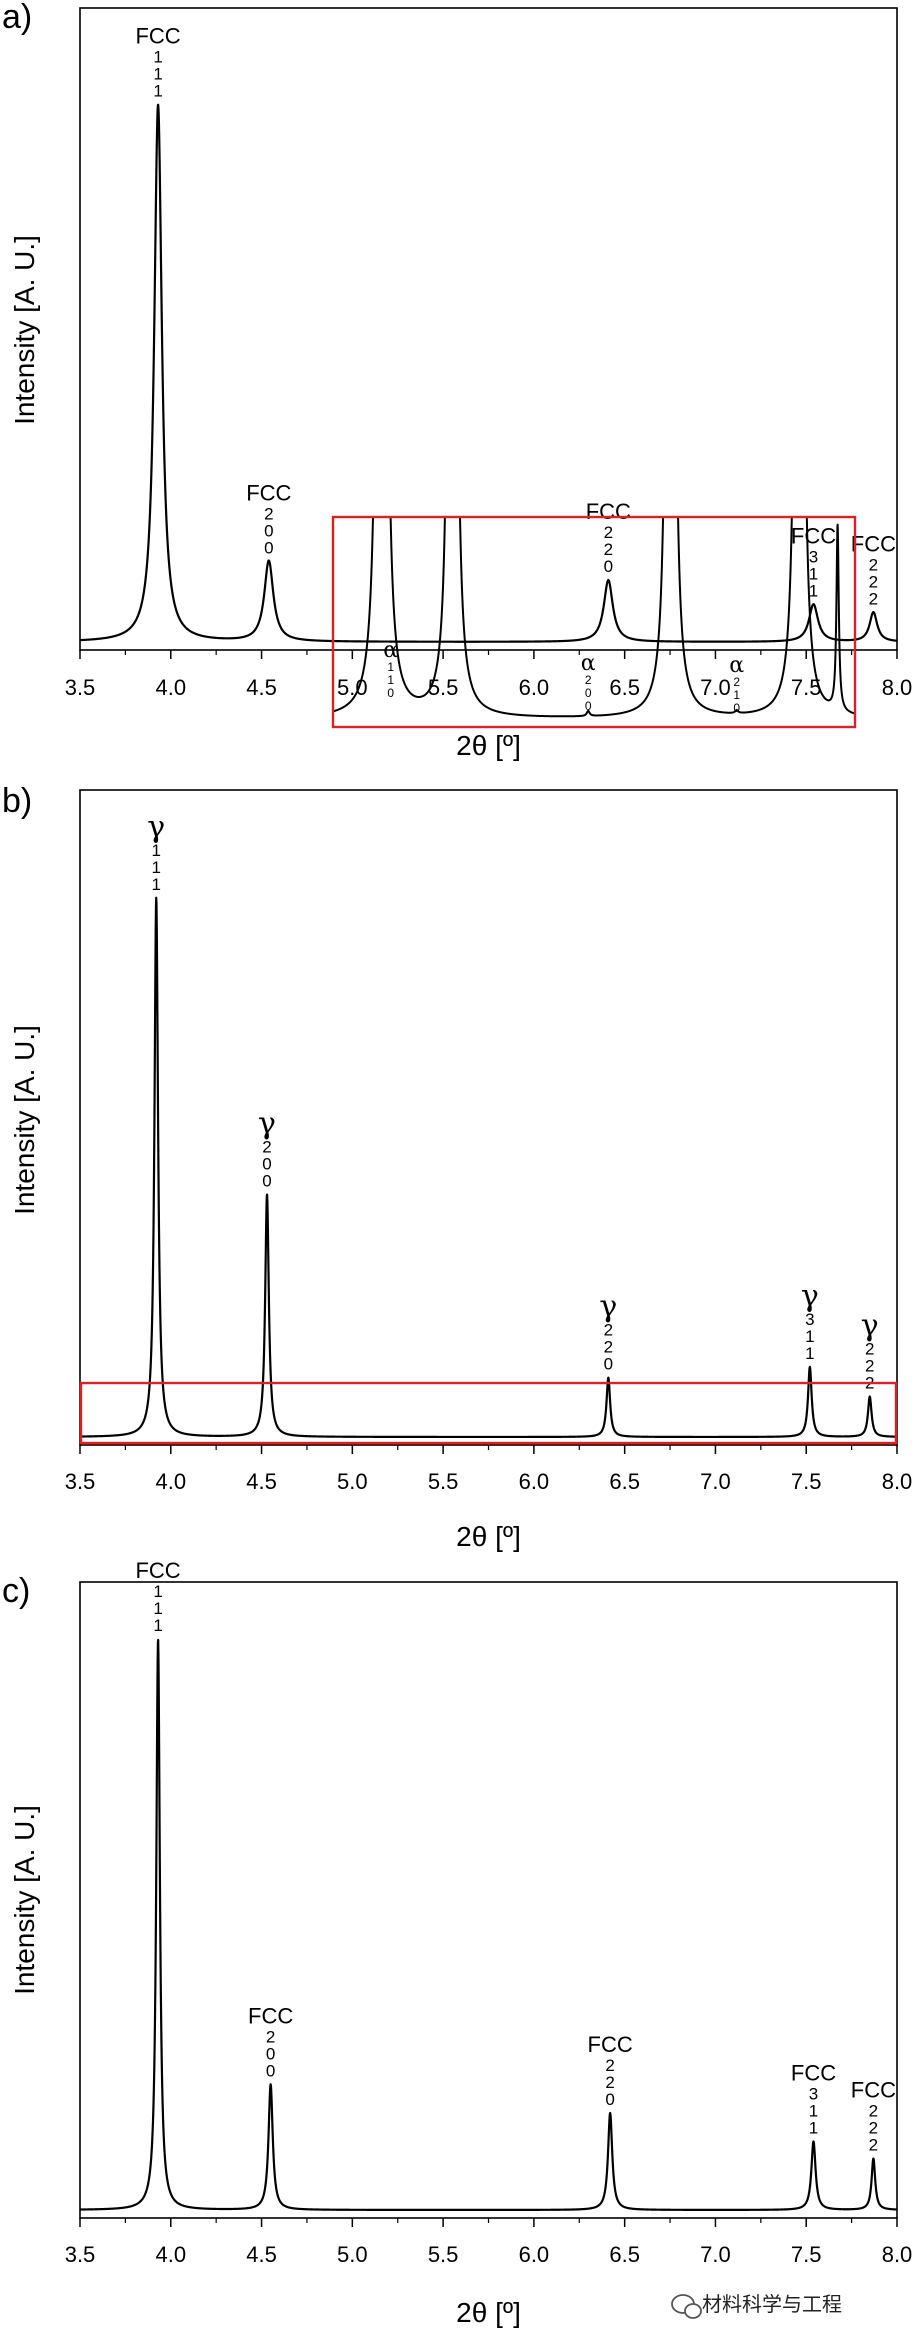 This screenshot has height=2341, width=912. I want to click on watermark: 材料科学与工程, so click(756, 2305).